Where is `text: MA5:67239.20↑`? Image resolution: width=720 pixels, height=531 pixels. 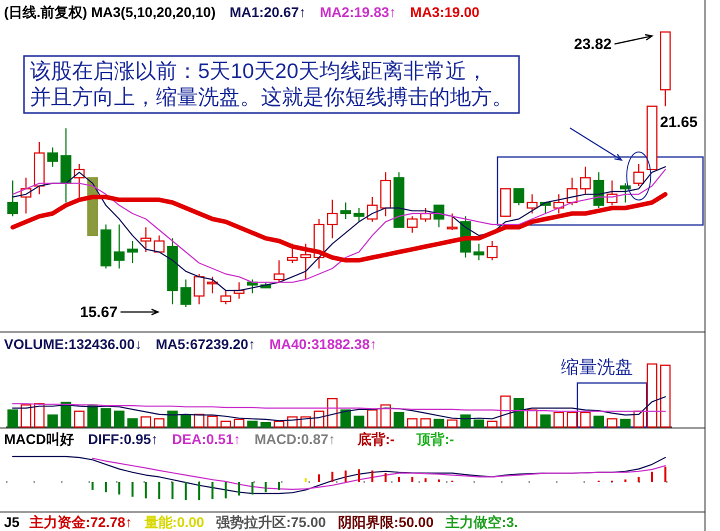
text: MA5:67239.20↑ is located at coordinates (206, 344).